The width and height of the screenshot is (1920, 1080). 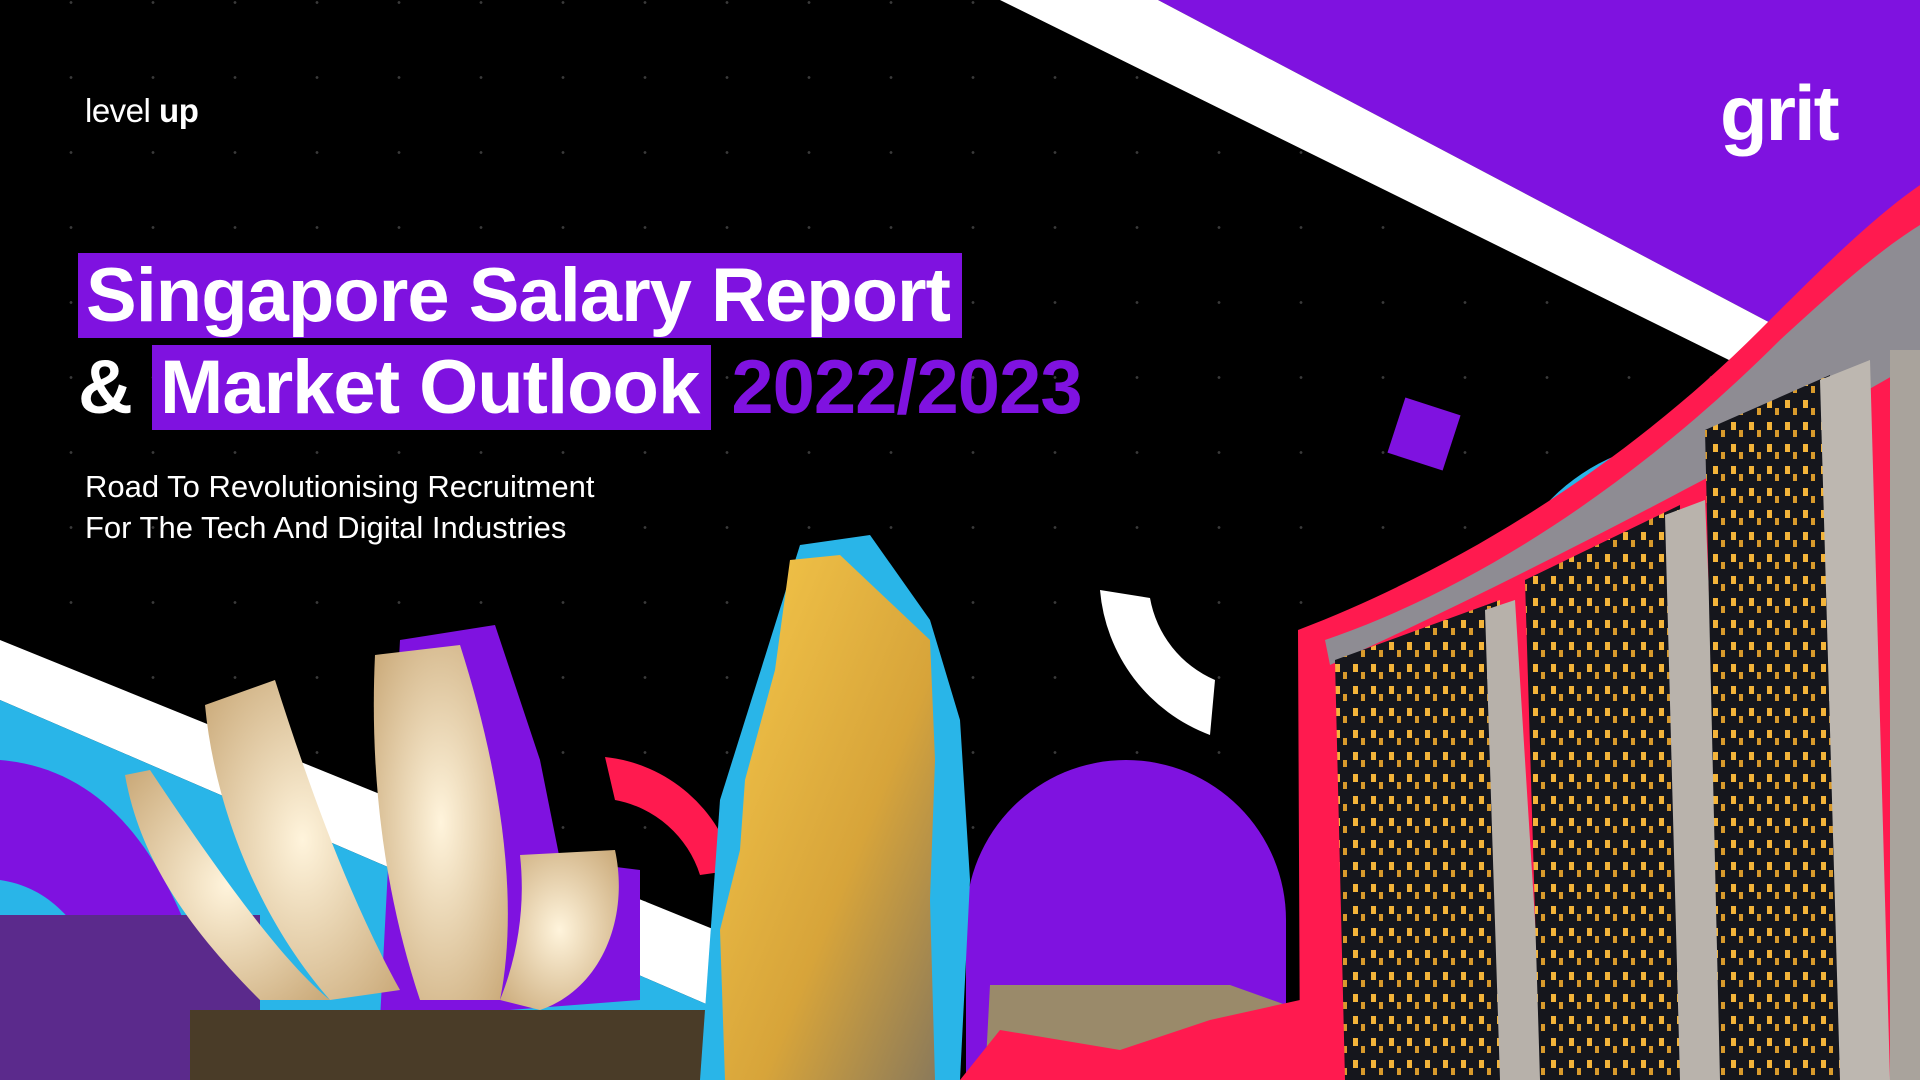 What do you see at coordinates (1539, 178) in the screenshot?
I see `purple-corner-shape` at bounding box center [1539, 178].